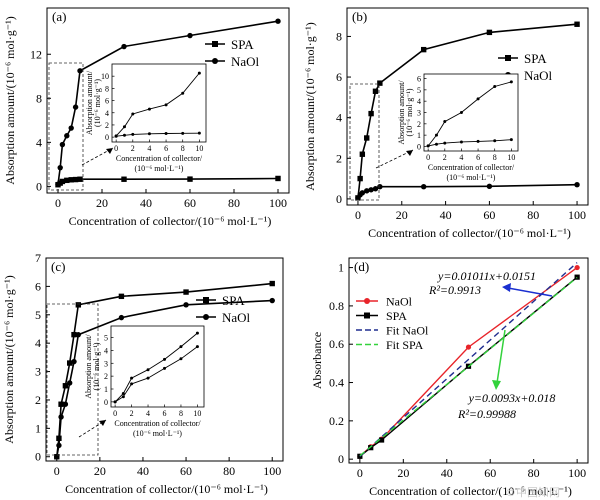 This screenshot has width=600, height=500. What do you see at coordinates (107, 113) in the screenshot?
I see `inset-y-tick-label: 4` at bounding box center [107, 113].